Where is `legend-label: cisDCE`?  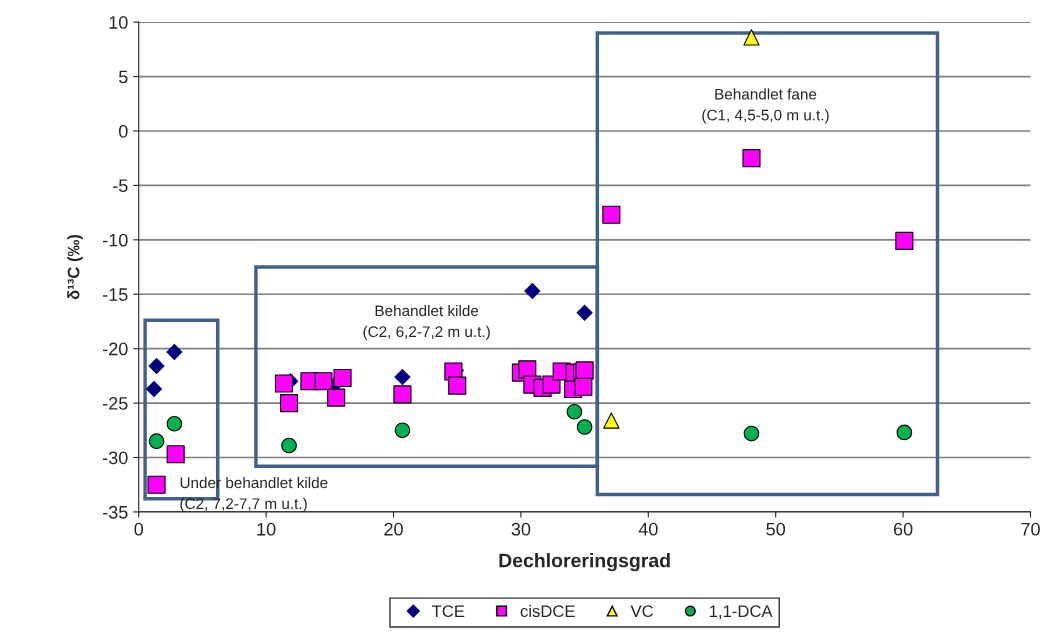 legend-label: cisDCE is located at coordinates (547, 611).